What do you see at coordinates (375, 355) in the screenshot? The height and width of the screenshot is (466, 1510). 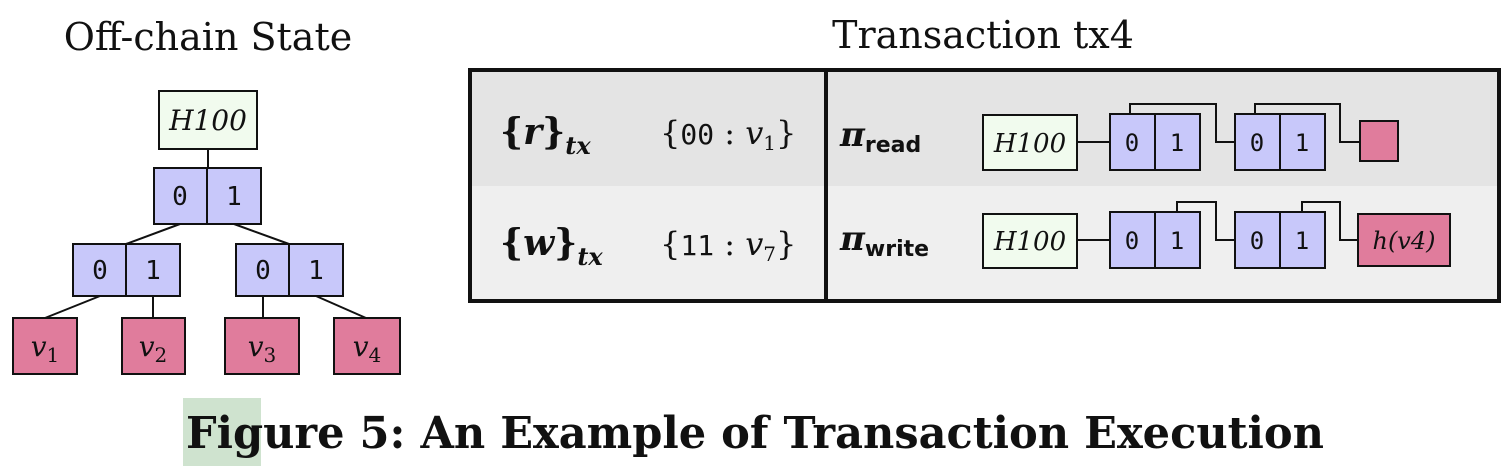 I see `offchain-leaf-v4-sub: 4` at bounding box center [375, 355].